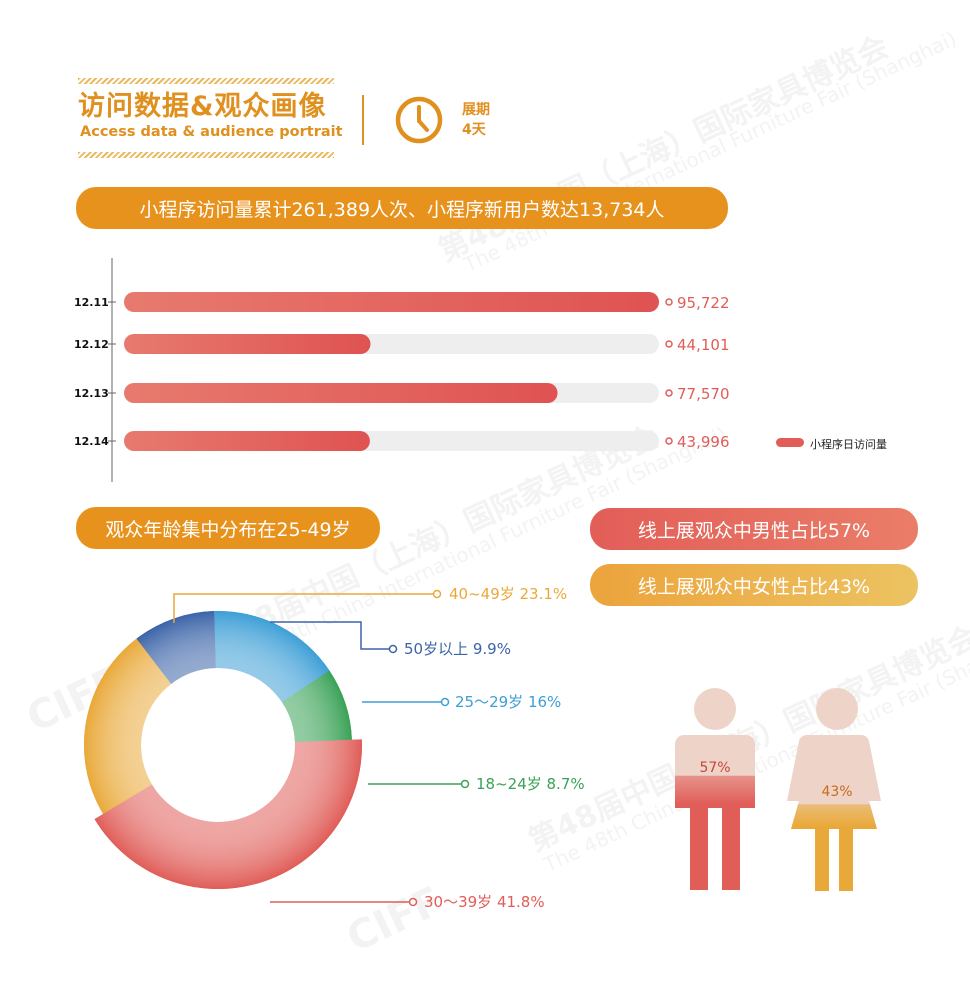 The width and height of the screenshot is (970, 1008). Describe the element at coordinates (848, 444) in the screenshot. I see `legend-label: 小程序日访问量` at that location.